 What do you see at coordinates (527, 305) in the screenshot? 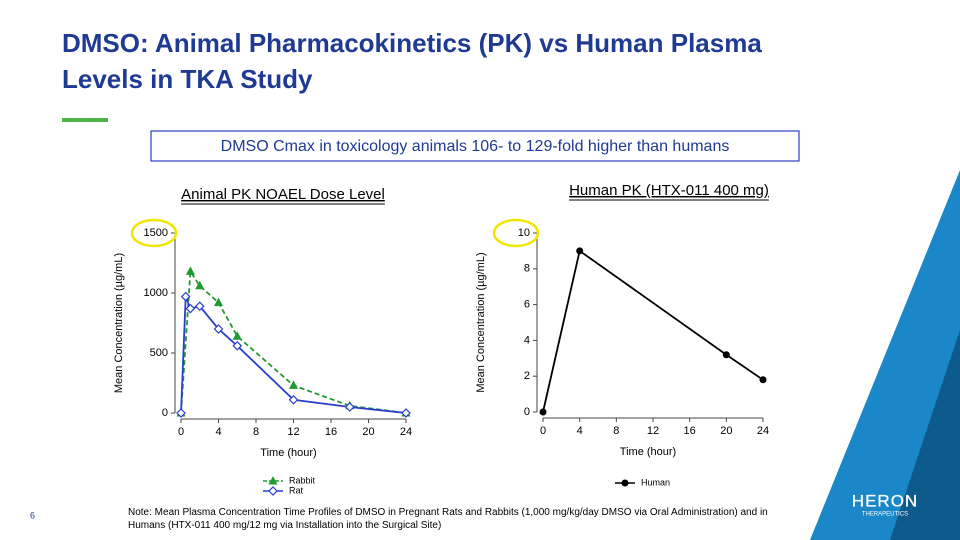
I see `y-tick-label: 6` at bounding box center [527, 305].